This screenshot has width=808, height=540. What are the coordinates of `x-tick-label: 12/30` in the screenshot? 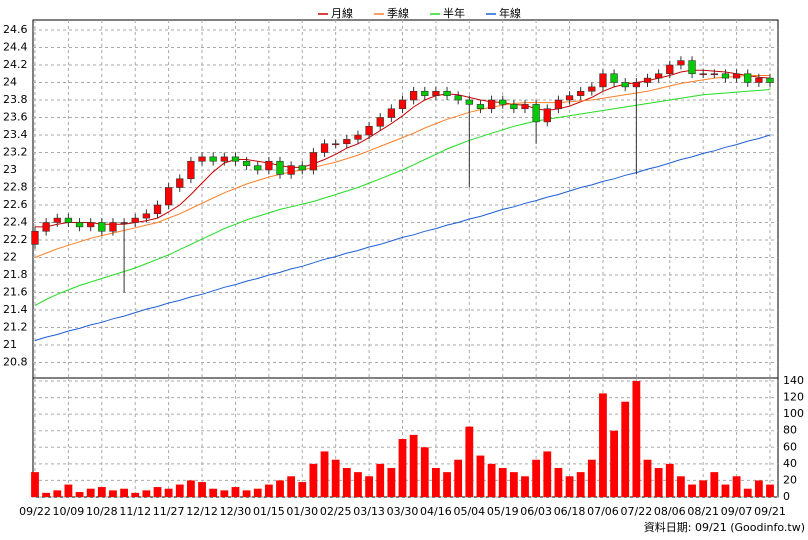 It's located at (236, 511).